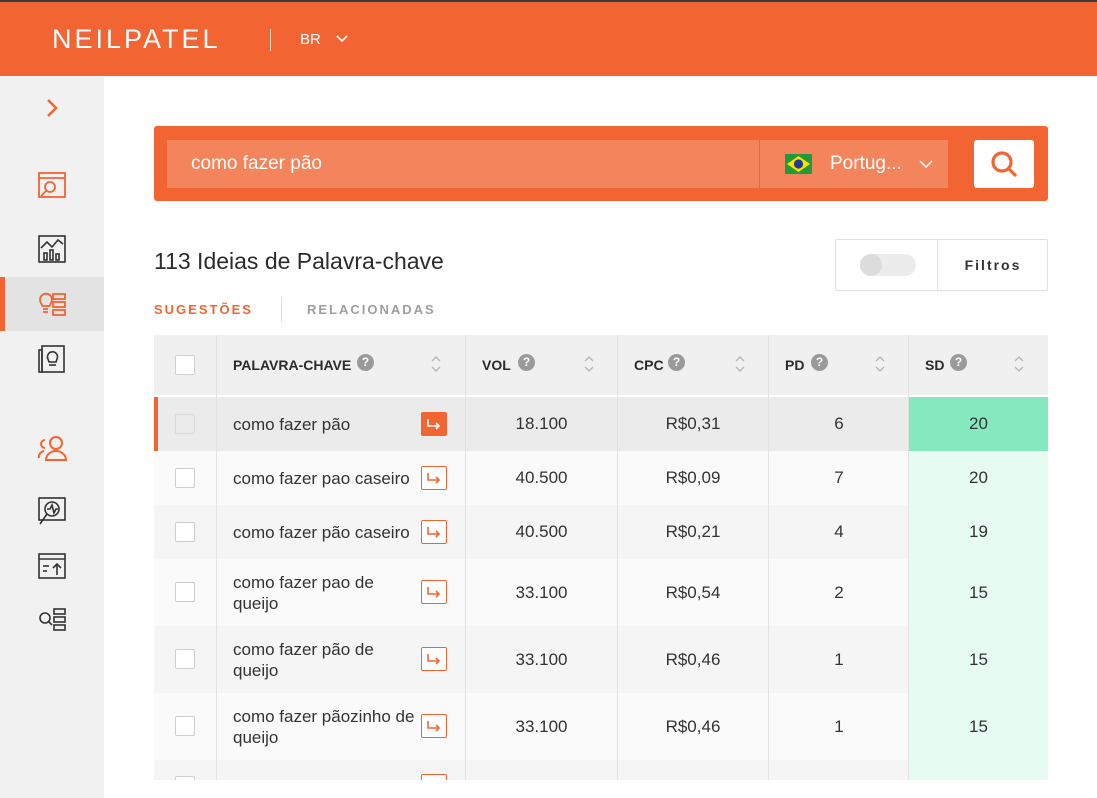 This screenshot has height=798, width=1097. I want to click on column-pd-label: PD, so click(795, 365).